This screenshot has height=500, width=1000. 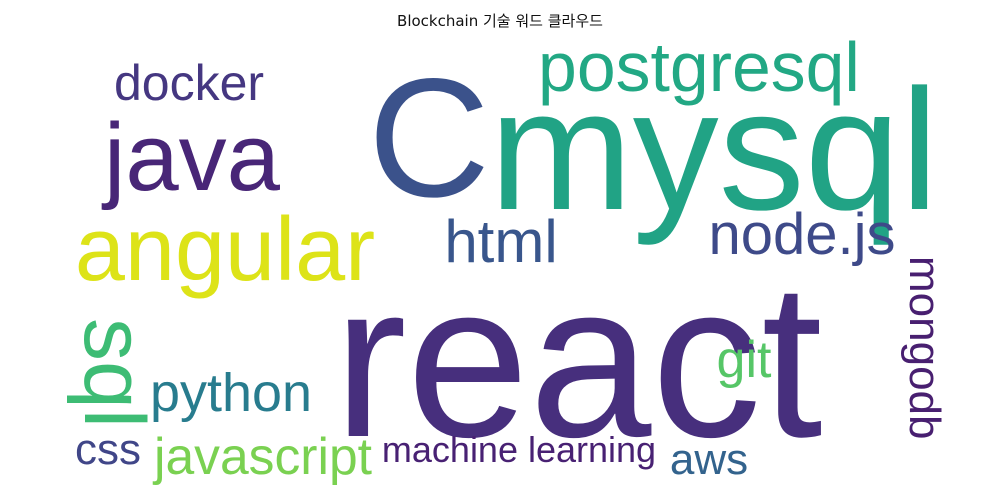 What do you see at coordinates (924, 348) in the screenshot?
I see `word-mongodb: mongodb` at bounding box center [924, 348].